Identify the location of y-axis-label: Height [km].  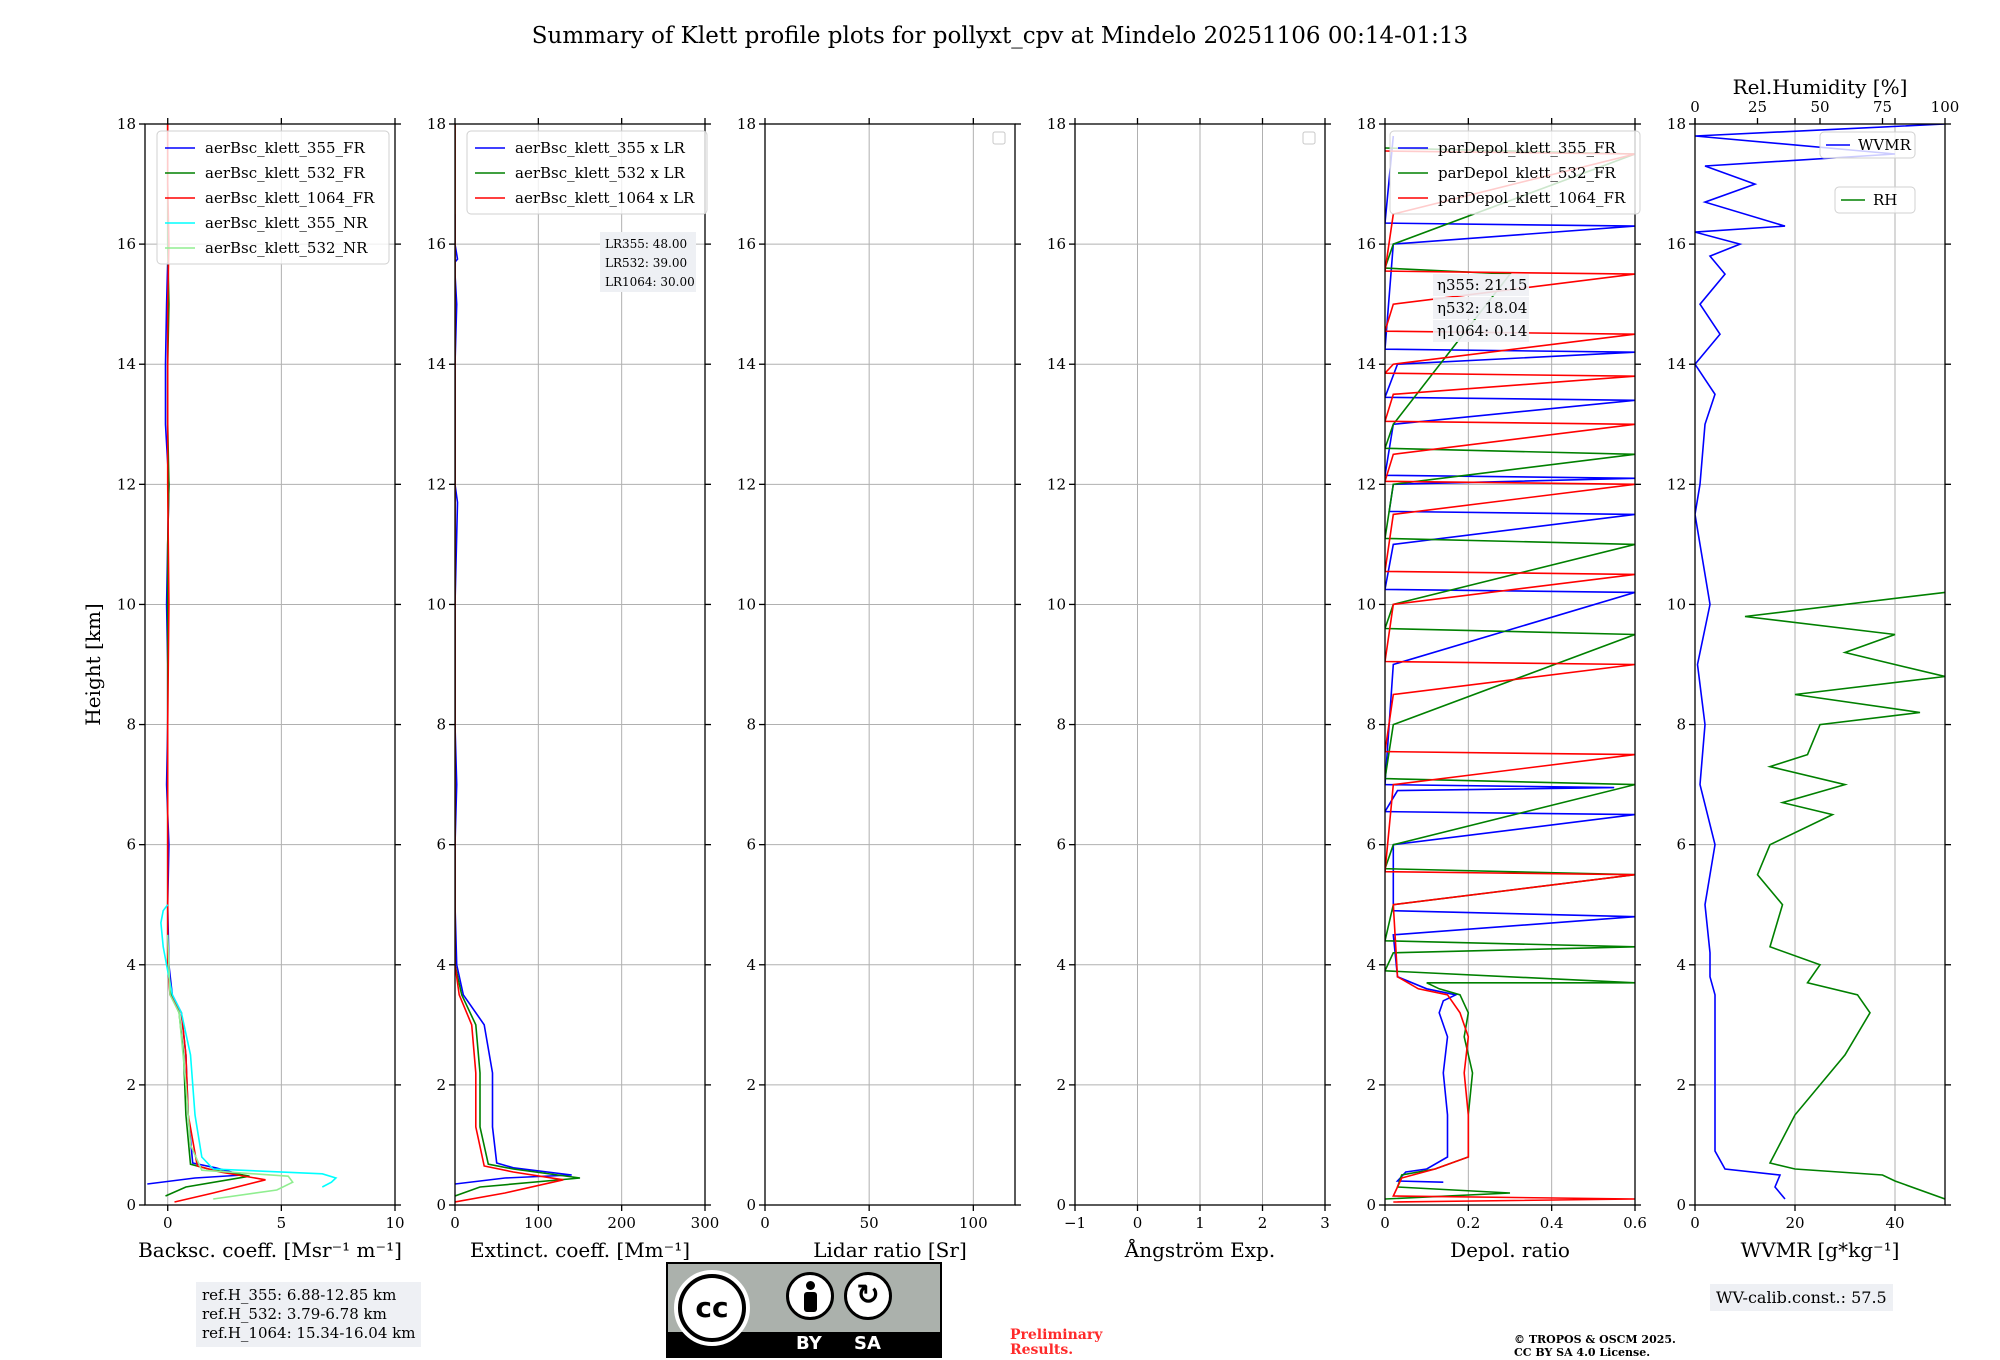
(93, 664).